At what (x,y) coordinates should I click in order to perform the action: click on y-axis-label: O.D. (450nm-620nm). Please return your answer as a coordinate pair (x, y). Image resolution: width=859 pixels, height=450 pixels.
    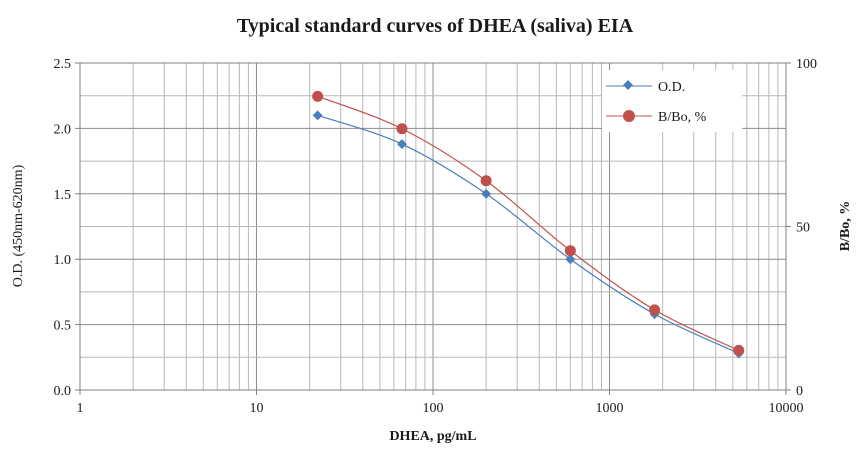
    Looking at the image, I should click on (18, 225).